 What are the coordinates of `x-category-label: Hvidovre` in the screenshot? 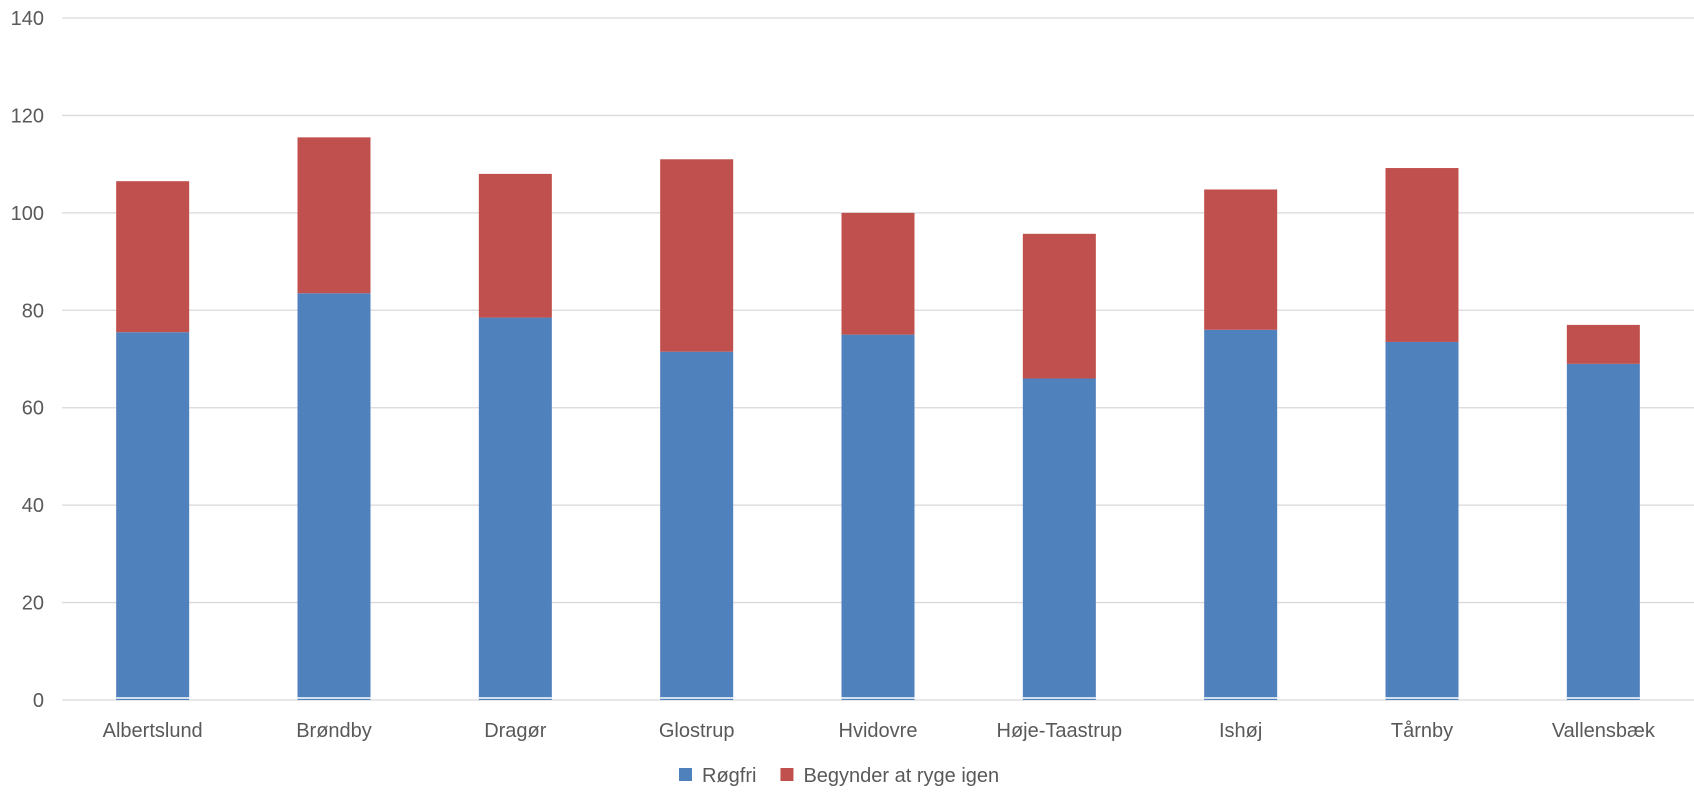 It's located at (878, 731).